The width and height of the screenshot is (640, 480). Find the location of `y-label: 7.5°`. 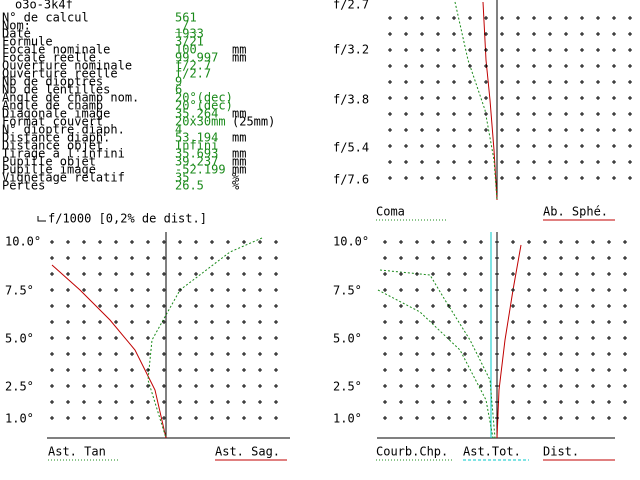

y-label: 7.5° is located at coordinates (347, 291).